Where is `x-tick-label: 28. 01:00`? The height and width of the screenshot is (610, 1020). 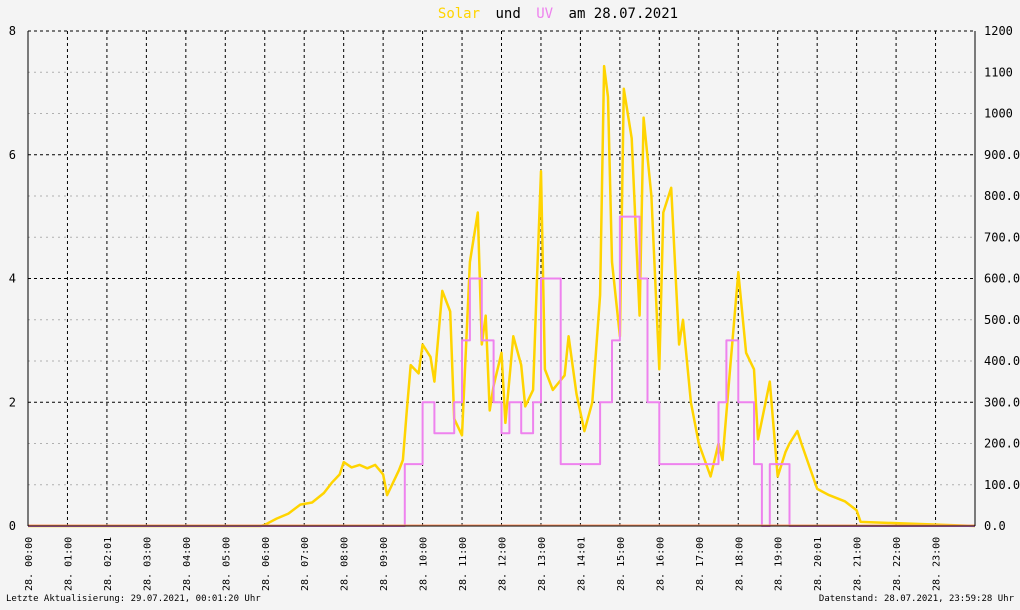 x-tick-label: 28. 01:00 is located at coordinates (68, 564).